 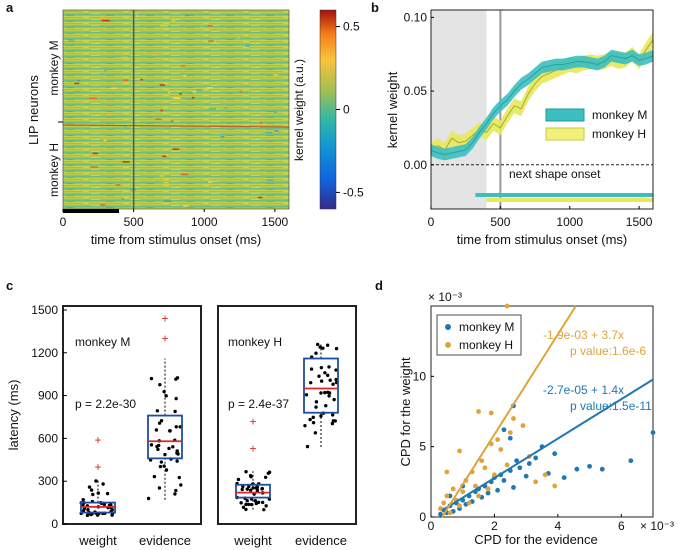 I want to click on latency-xlabel-1-0: weight, so click(x=252, y=540).